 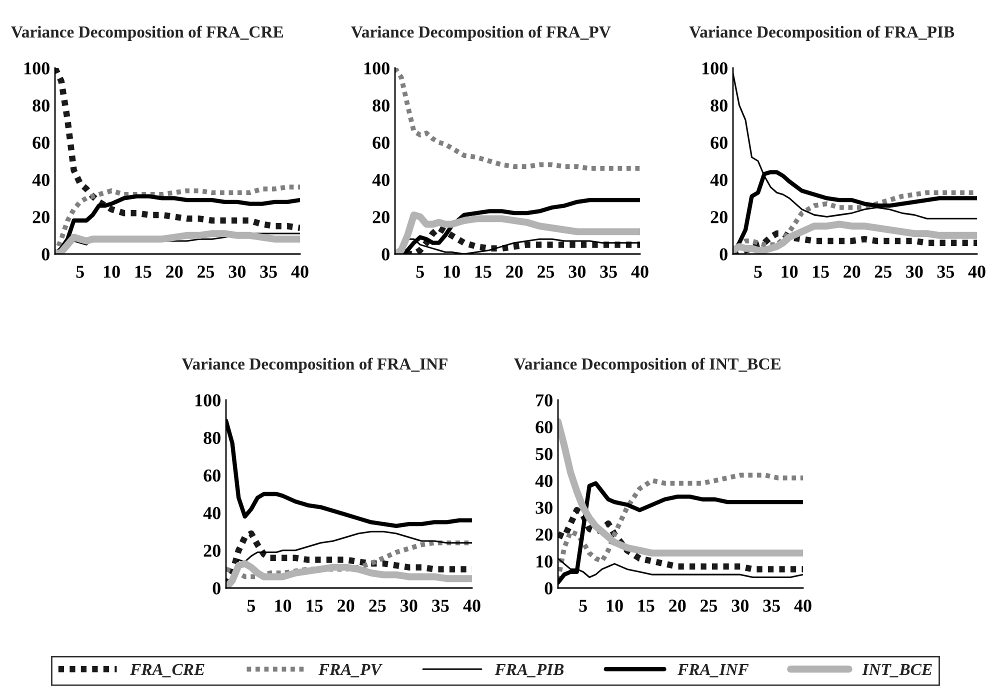 I want to click on legend-label: FRA_CRE, so click(x=167, y=671).